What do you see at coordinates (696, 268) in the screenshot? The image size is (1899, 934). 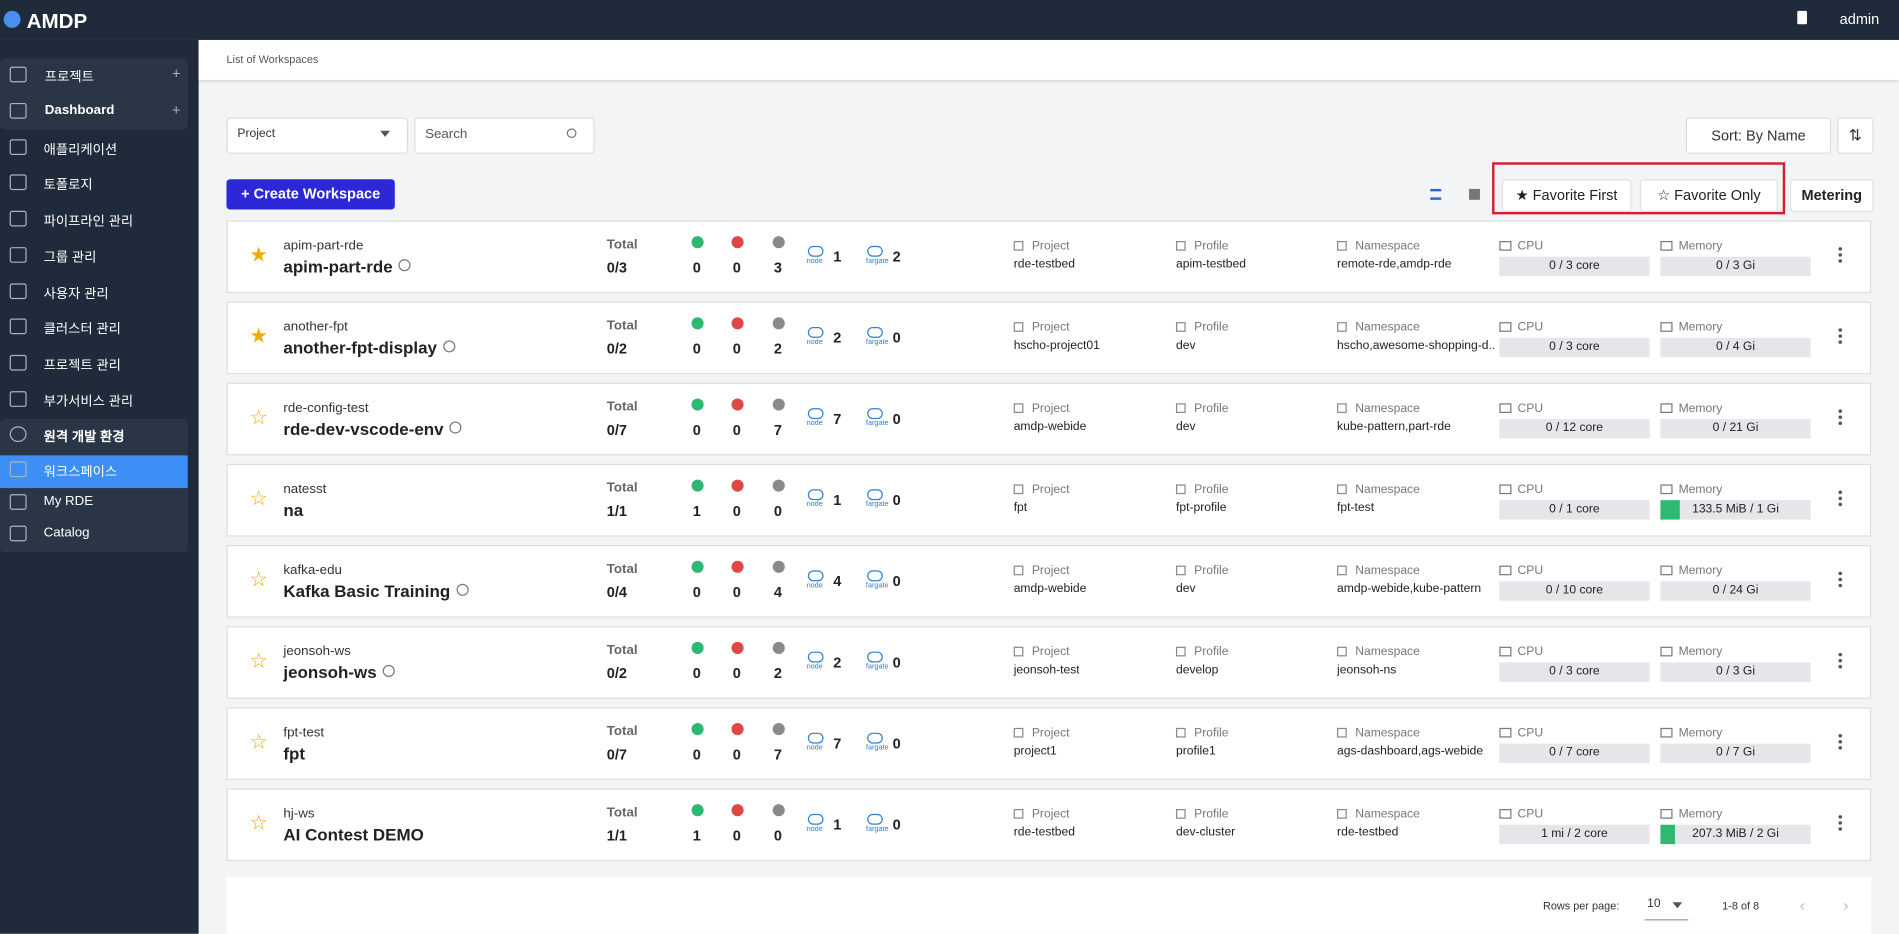 I see `running-count: 0` at bounding box center [696, 268].